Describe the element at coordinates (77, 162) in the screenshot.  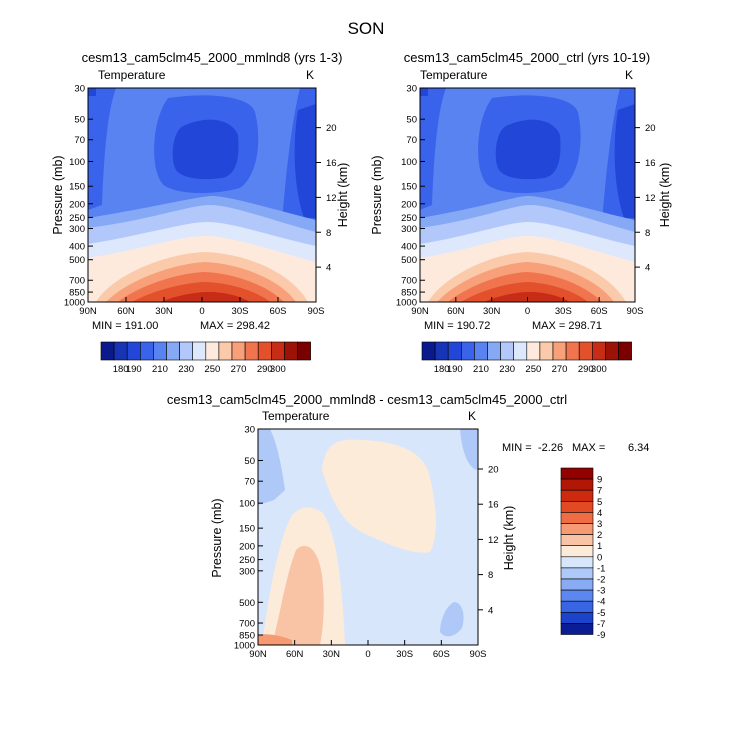
I see `y-tick-label: 100` at that location.